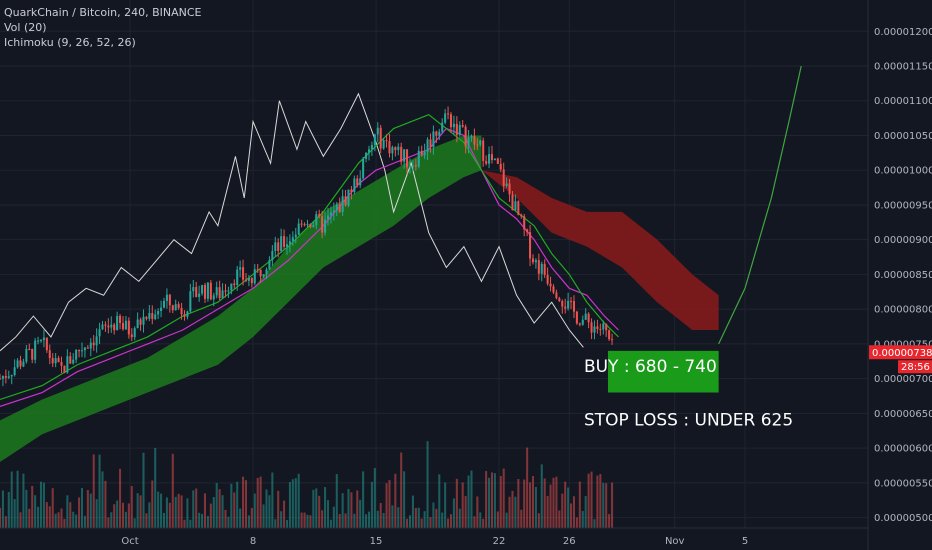 The image size is (932, 550). I want to click on symbol-title: QuarkChain / Bitcoin, 240, BINANCE, so click(103, 12).